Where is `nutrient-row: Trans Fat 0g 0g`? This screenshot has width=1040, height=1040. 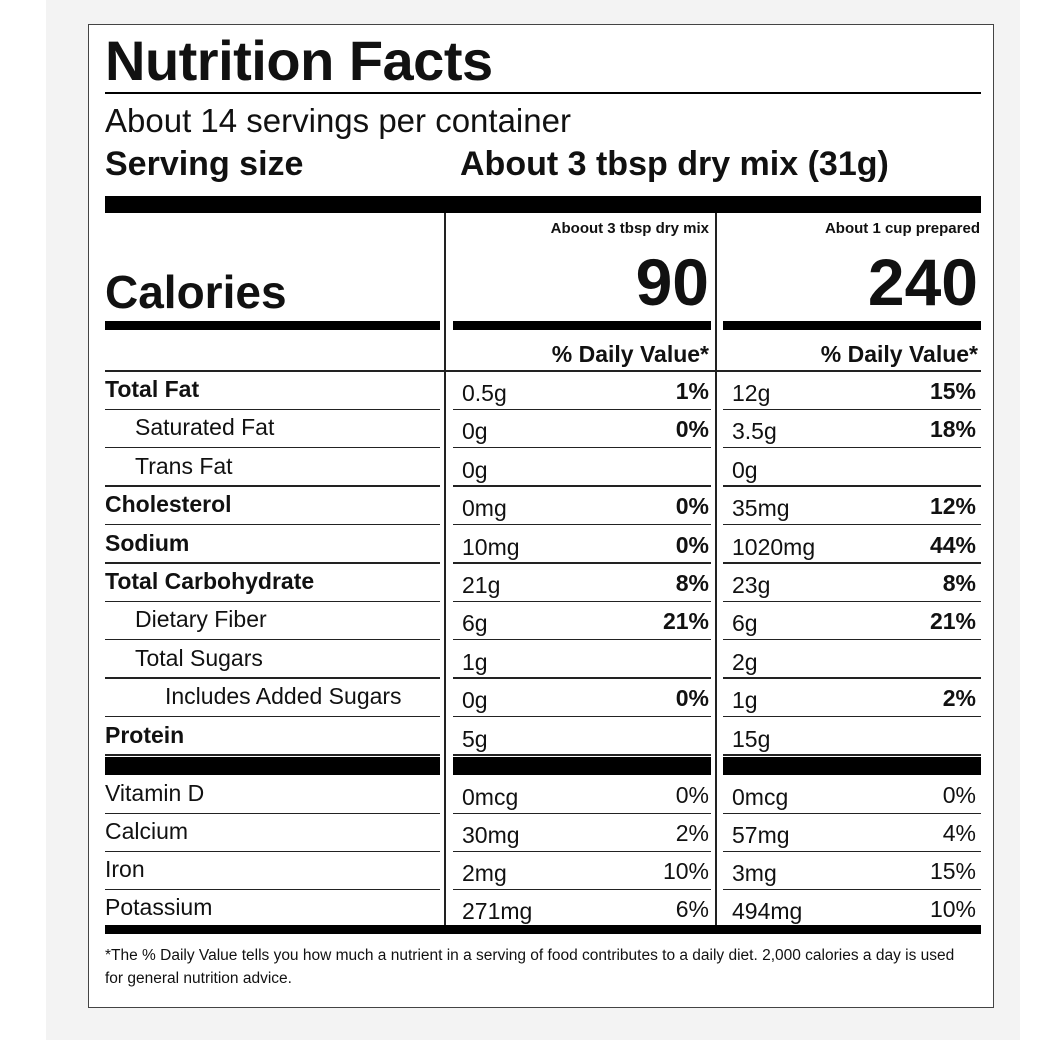
nutrient-row: Trans Fat 0g 0g is located at coordinates (543, 468).